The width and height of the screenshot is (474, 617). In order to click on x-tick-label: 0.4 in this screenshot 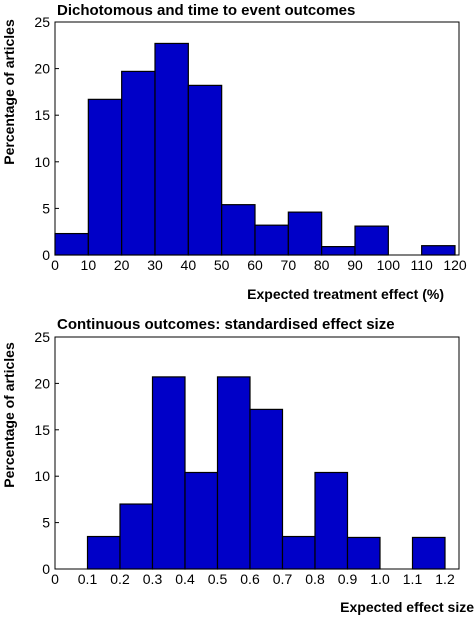, I will do `click(185, 579)`.